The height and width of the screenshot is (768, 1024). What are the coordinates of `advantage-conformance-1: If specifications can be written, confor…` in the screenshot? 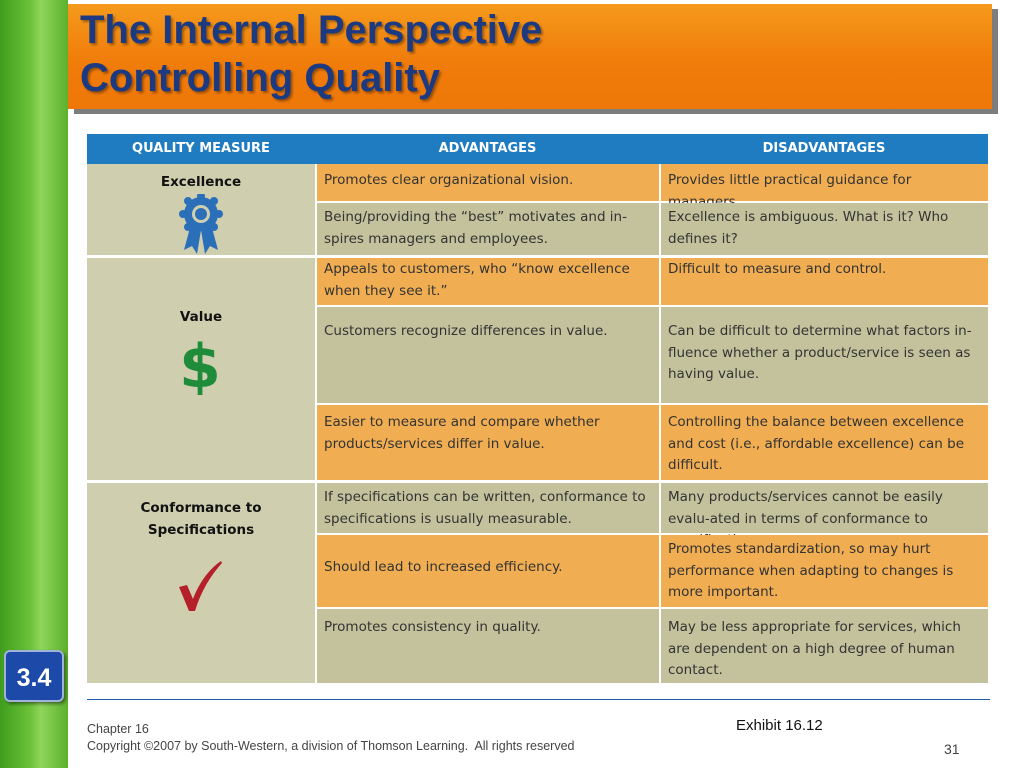 It's located at (488, 508).